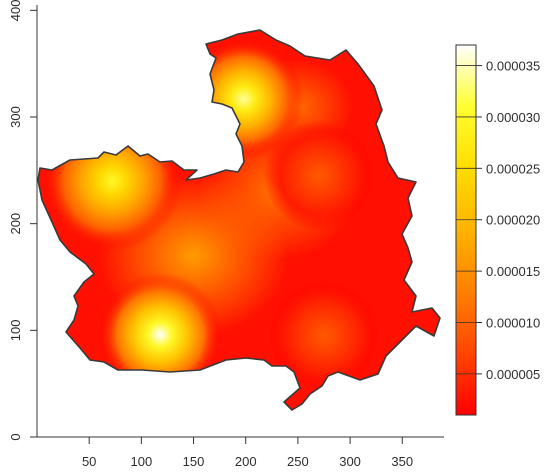 The width and height of the screenshot is (560, 475). I want to click on legend-tick-label: 0.000015, so click(513, 271).